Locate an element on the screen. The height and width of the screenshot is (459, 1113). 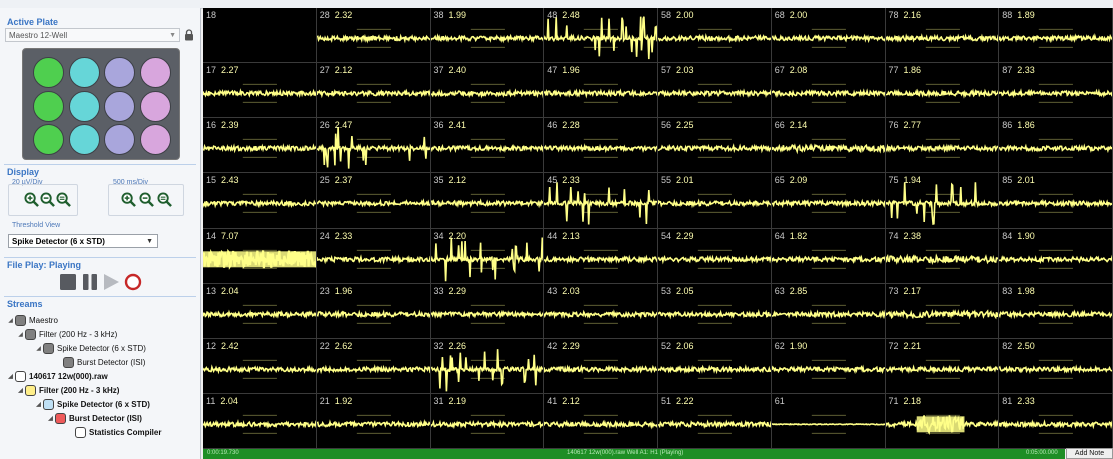
plate-well-A3 is located at coordinates (119, 72).